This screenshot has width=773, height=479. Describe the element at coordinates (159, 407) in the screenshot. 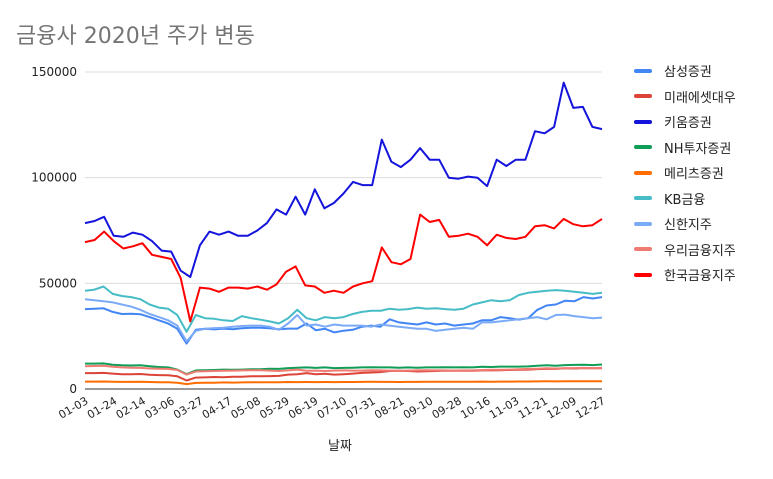

I see `x-tick-label: 03-06` at that location.